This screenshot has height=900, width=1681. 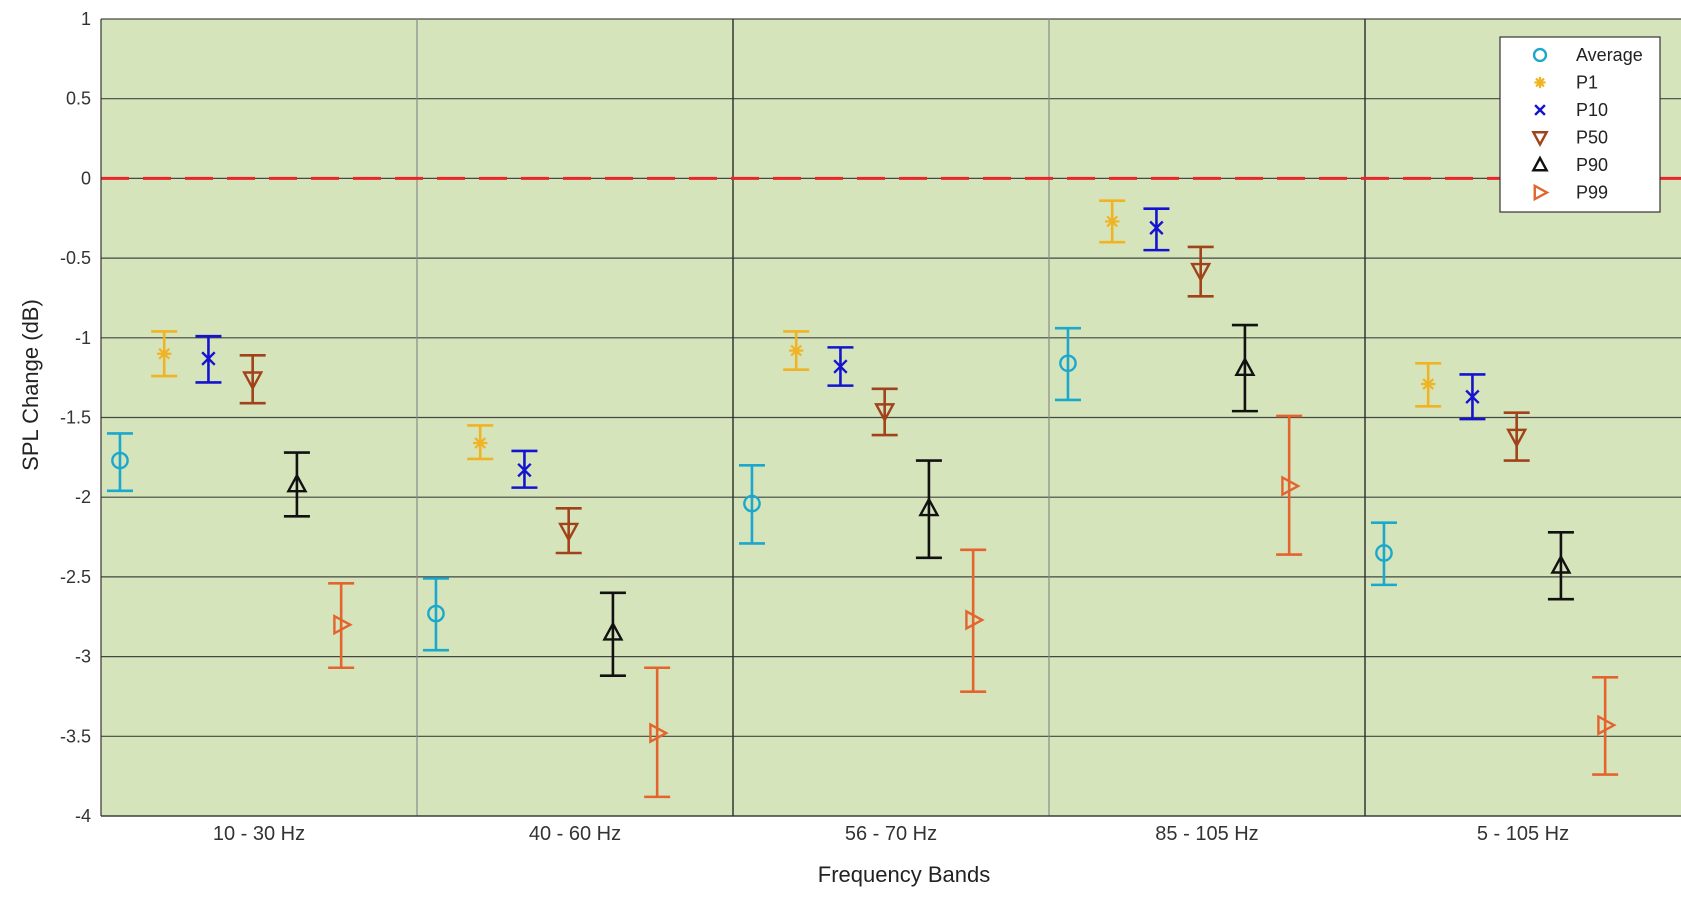 What do you see at coordinates (1569, 138) in the screenshot?
I see `legend-entry: P50` at bounding box center [1569, 138].